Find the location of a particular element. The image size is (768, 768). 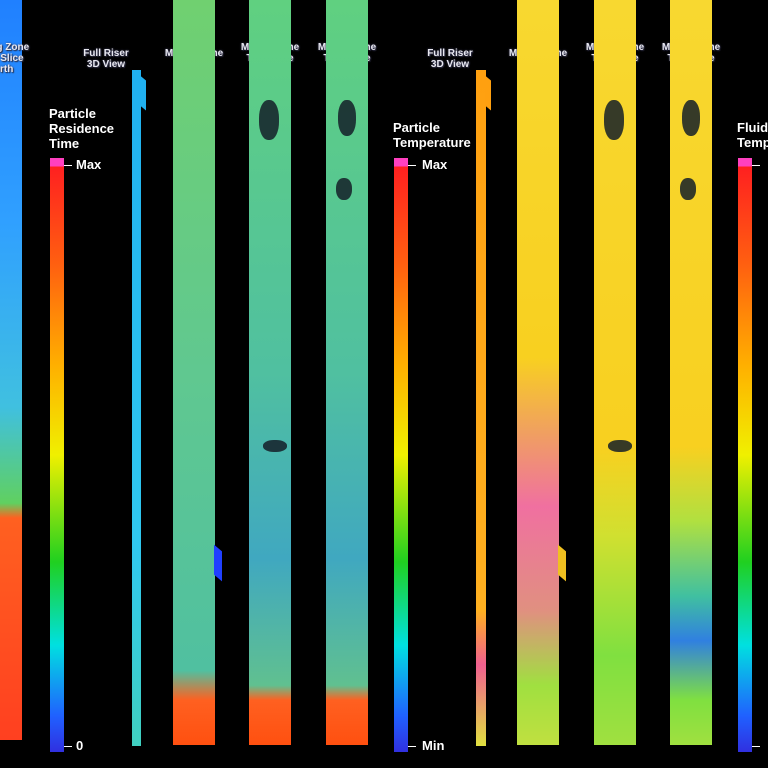

fluid-colorbar-title: Fluid Temp is located at coordinates (752, 135).